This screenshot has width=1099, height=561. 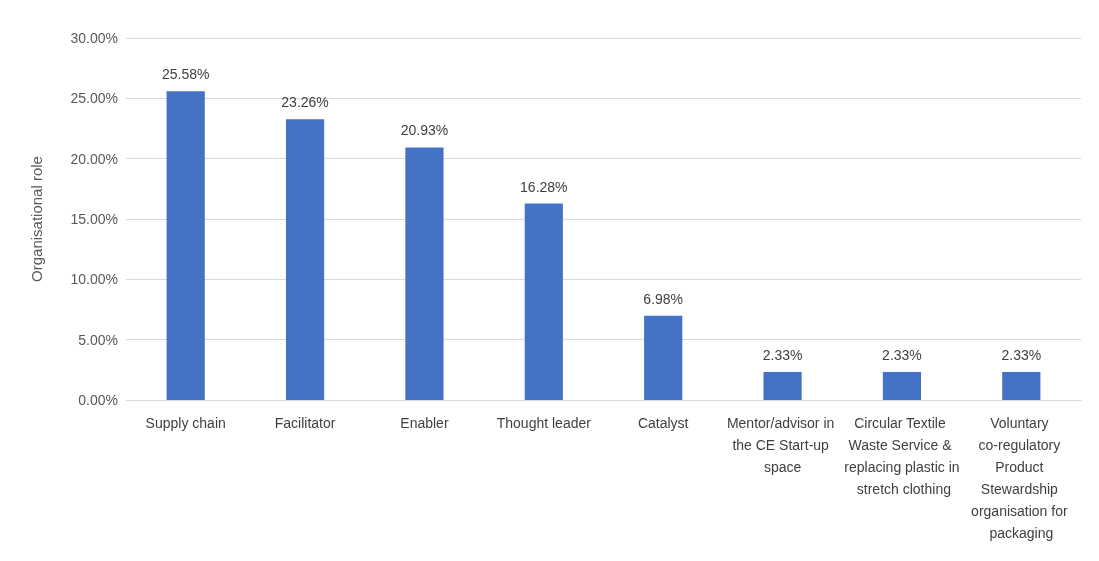 I want to click on x-tick-label: Supply chain, so click(x=185, y=423).